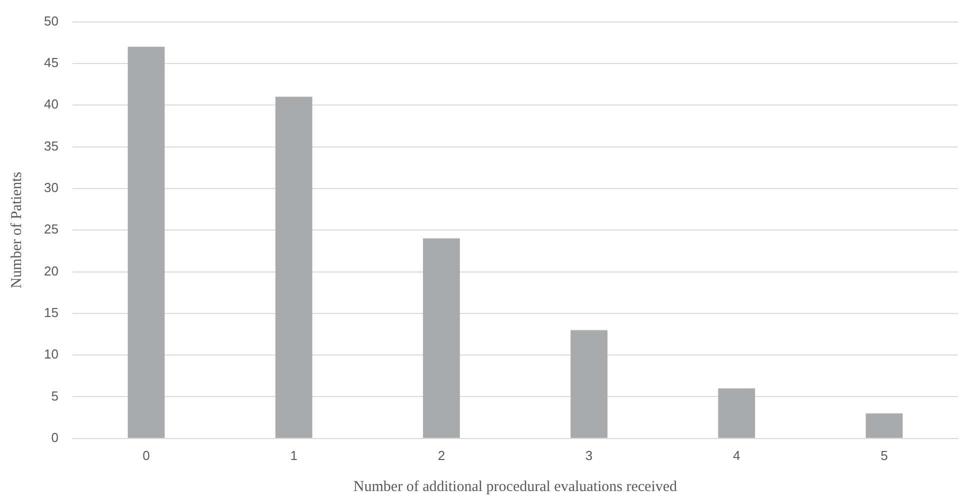  I want to click on y-tick-label: 40, so click(51, 104).